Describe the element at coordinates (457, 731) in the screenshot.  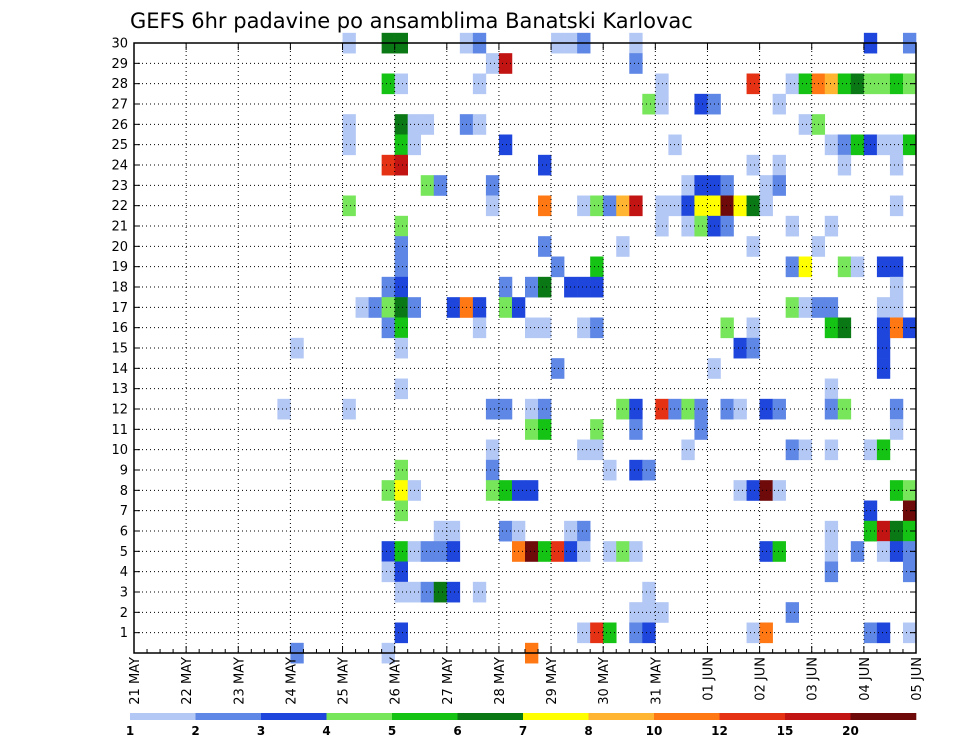
I see `colorbar-label: 6` at that location.